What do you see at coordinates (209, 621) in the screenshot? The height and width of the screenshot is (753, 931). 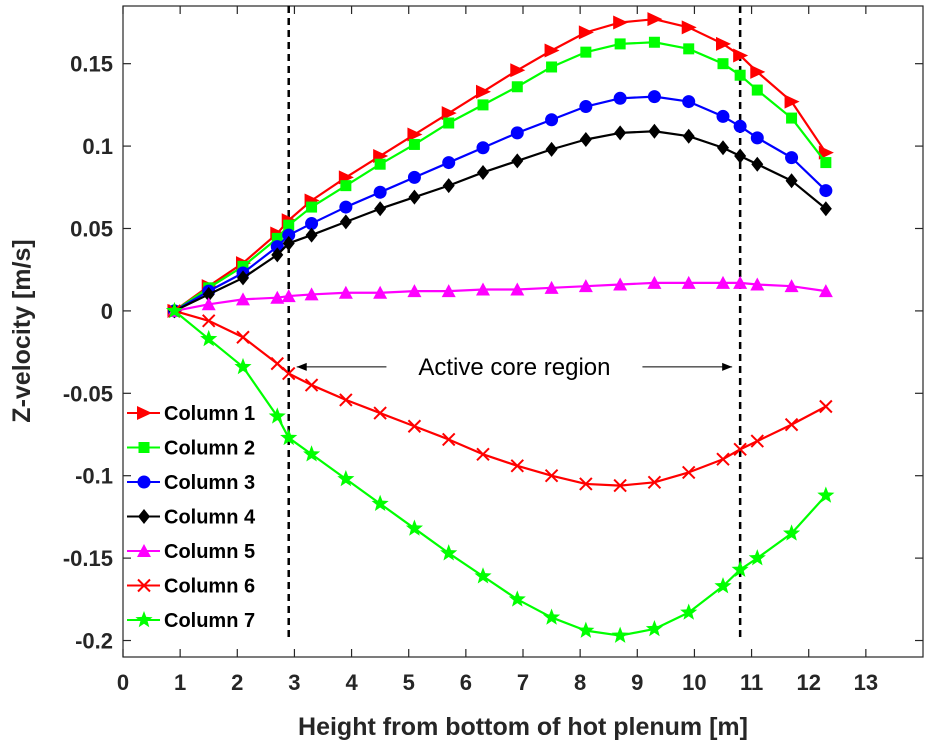 I see `legend-label: Column 7` at bounding box center [209, 621].